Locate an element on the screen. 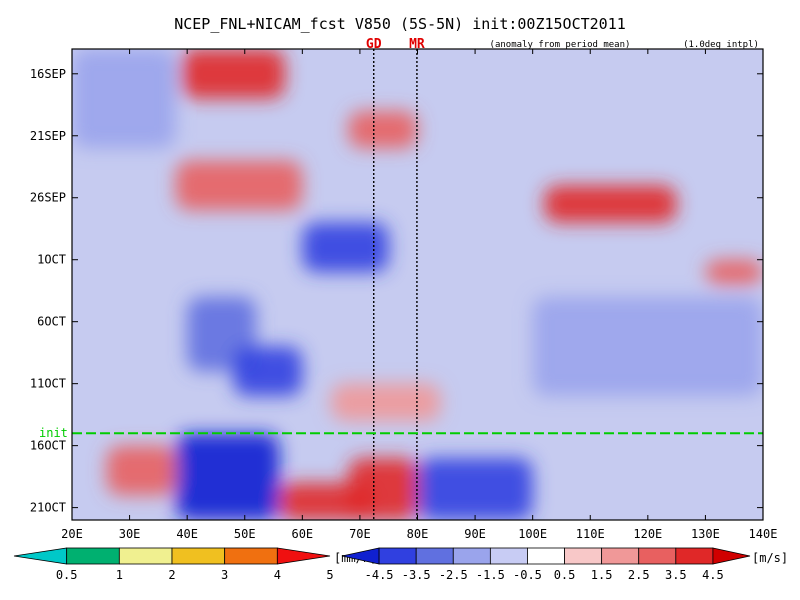  chart-subtitle-right: (1.0deg intpl) is located at coordinates (721, 45).